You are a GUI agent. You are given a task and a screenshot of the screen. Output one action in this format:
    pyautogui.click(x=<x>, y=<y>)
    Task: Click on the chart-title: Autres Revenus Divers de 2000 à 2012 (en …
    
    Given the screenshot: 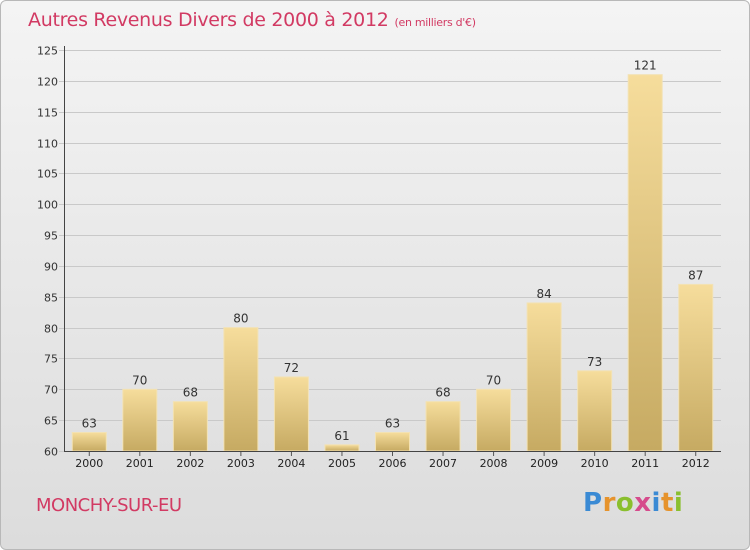 What is the action you would take?
    pyautogui.click(x=252, y=20)
    